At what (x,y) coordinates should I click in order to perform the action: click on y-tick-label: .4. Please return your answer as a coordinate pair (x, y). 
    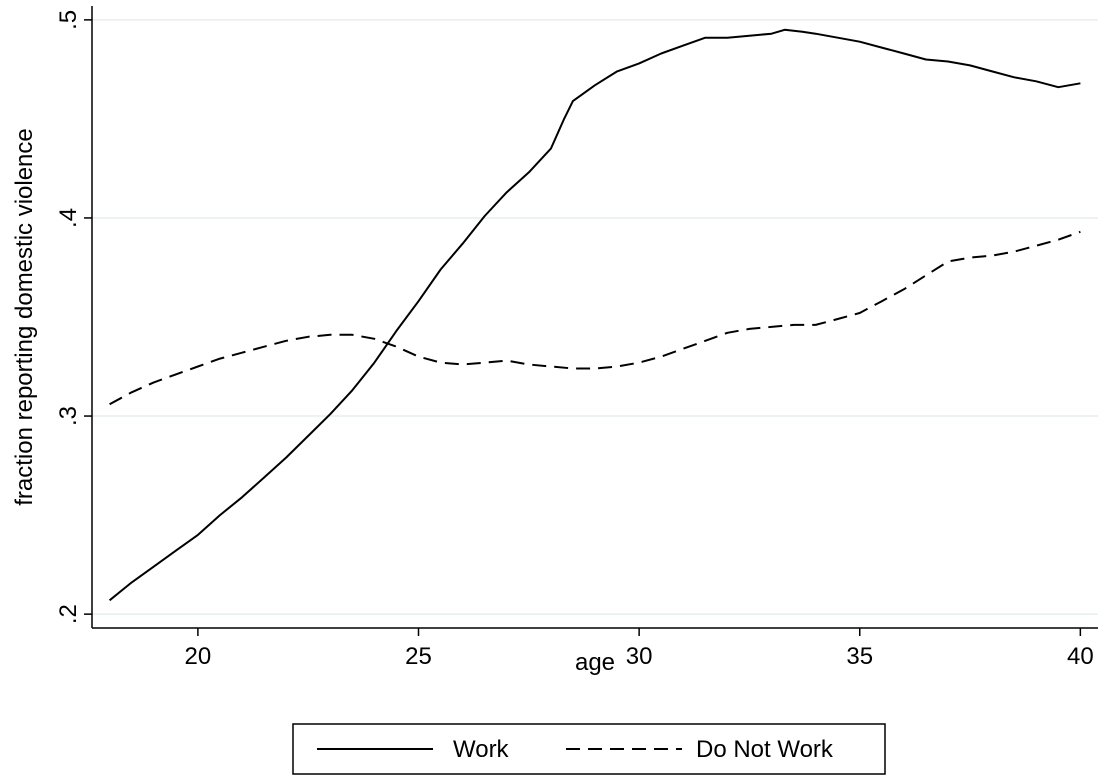
    Looking at the image, I should click on (68, 218).